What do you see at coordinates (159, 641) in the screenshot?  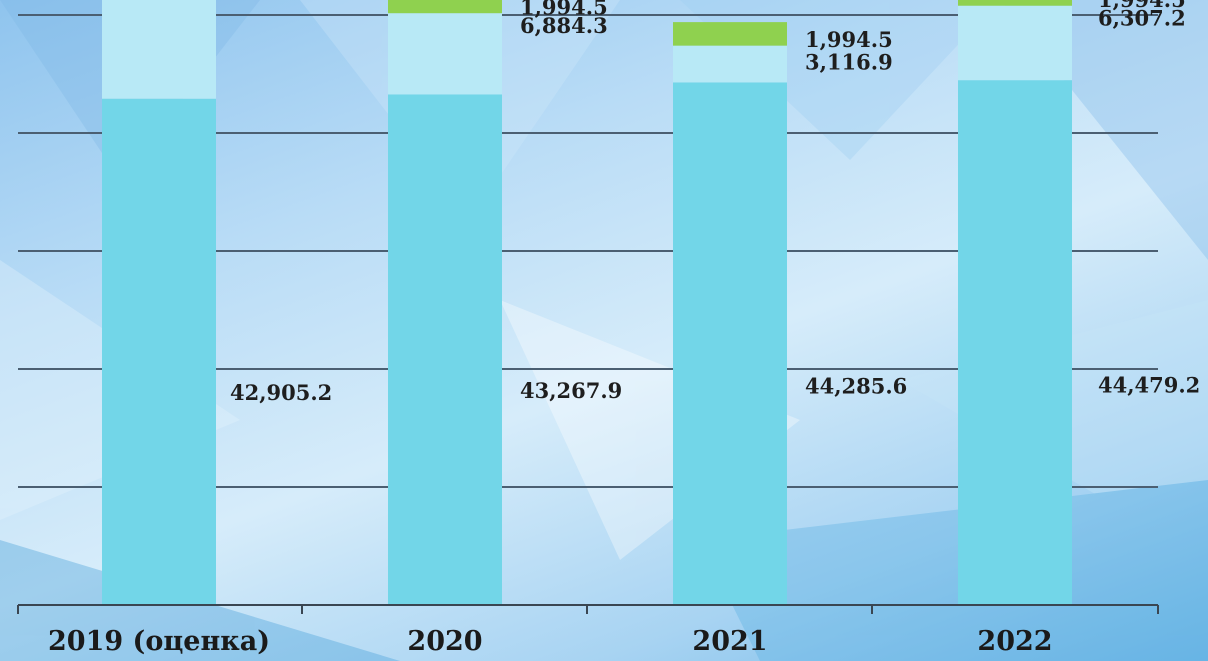 I see `x-tick-label-0: 2019 (оценка)` at bounding box center [159, 641].